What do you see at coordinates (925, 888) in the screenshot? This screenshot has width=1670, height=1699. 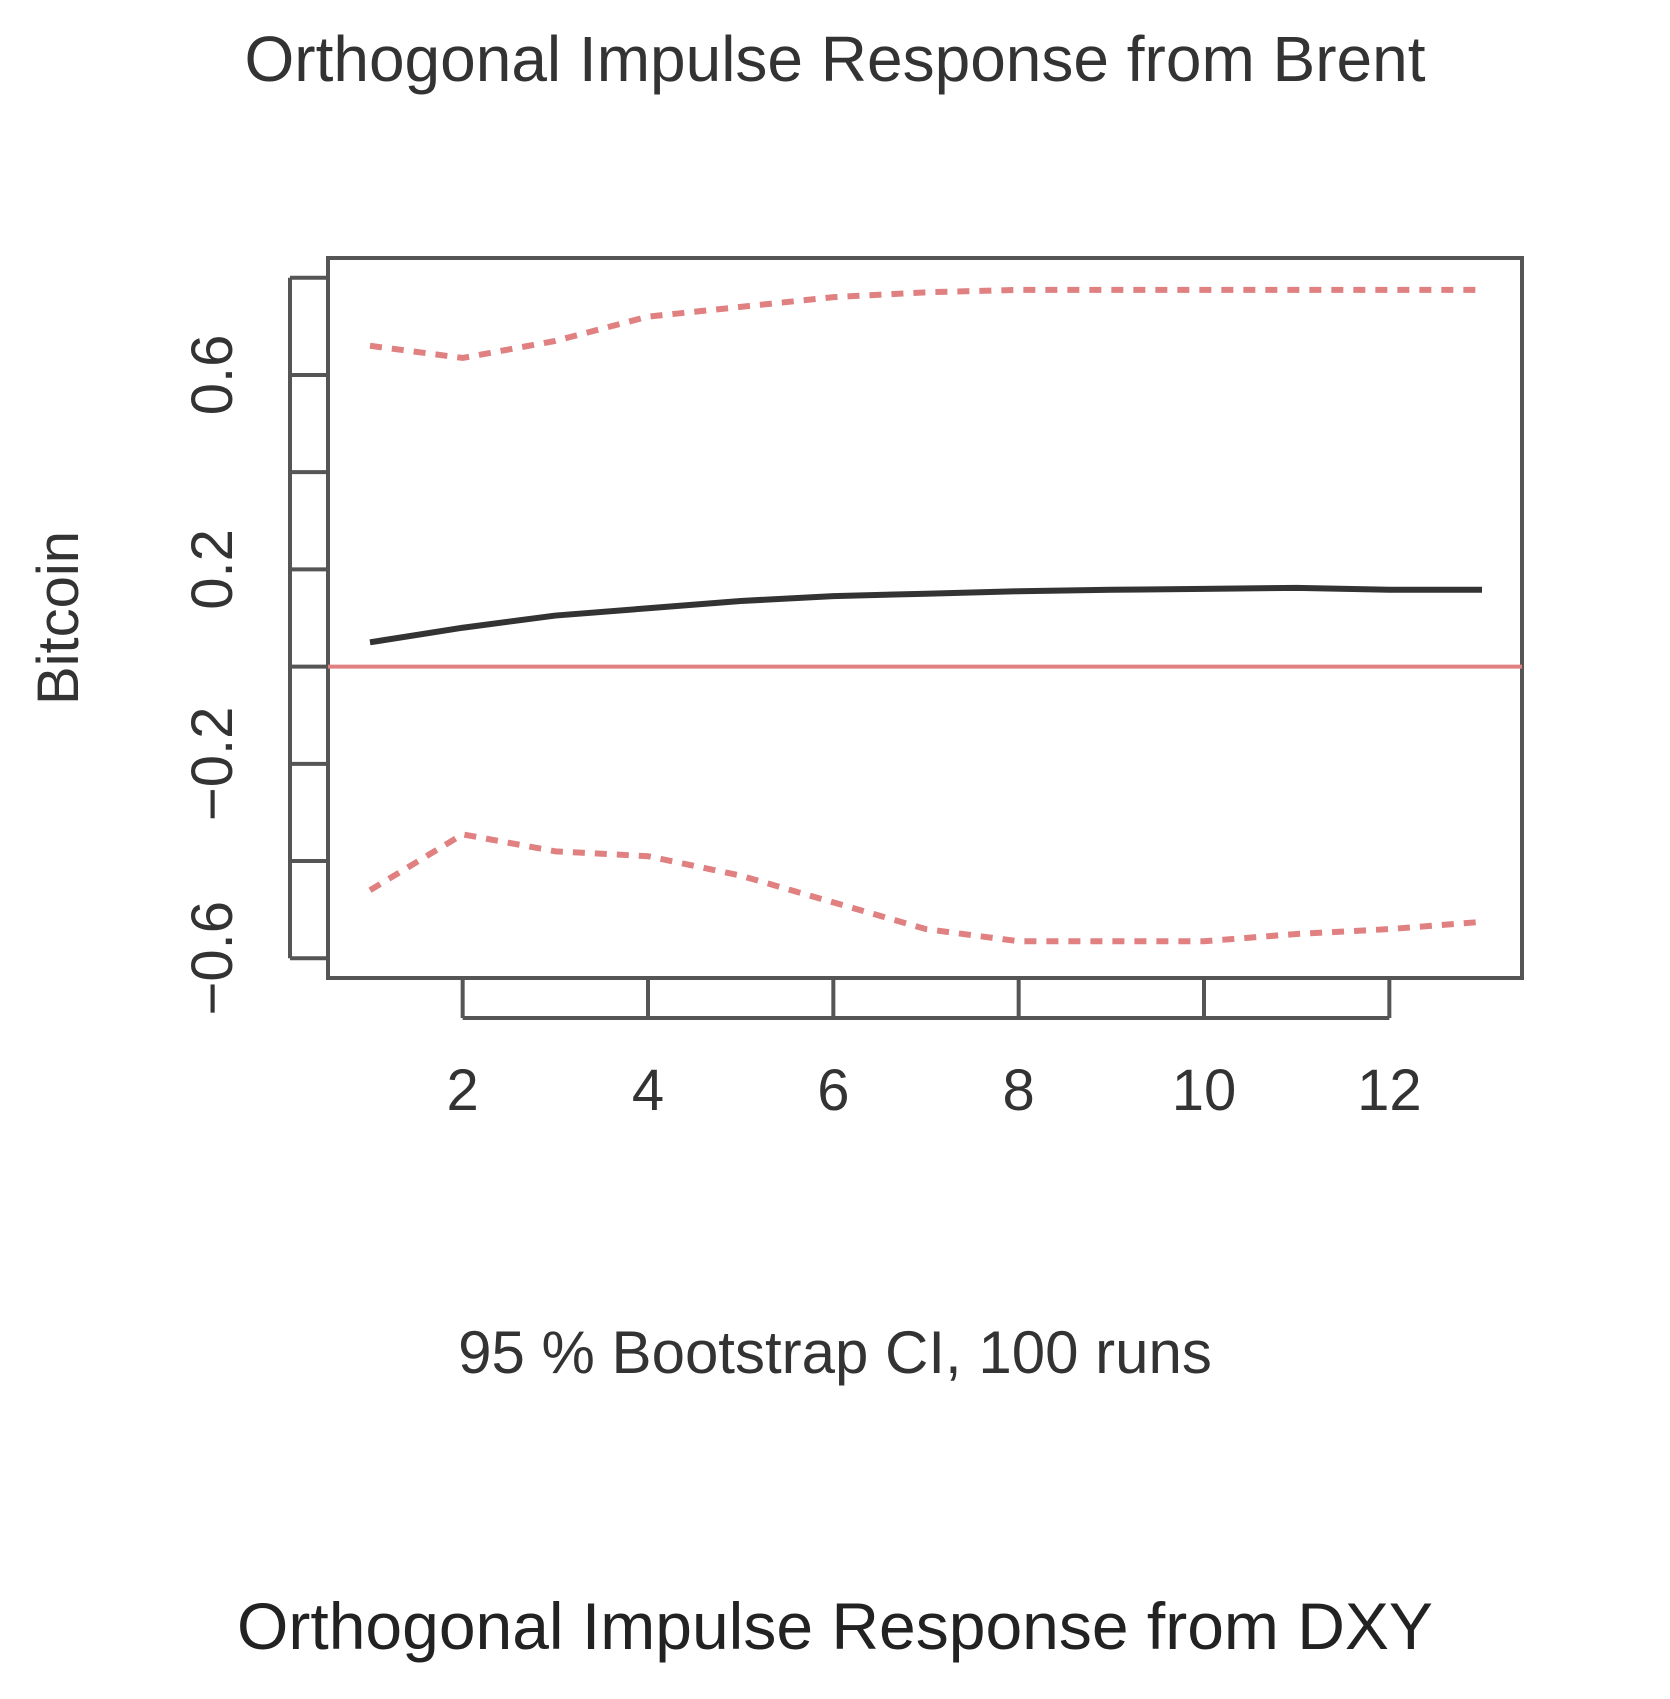 I see `series-lower-line` at bounding box center [925, 888].